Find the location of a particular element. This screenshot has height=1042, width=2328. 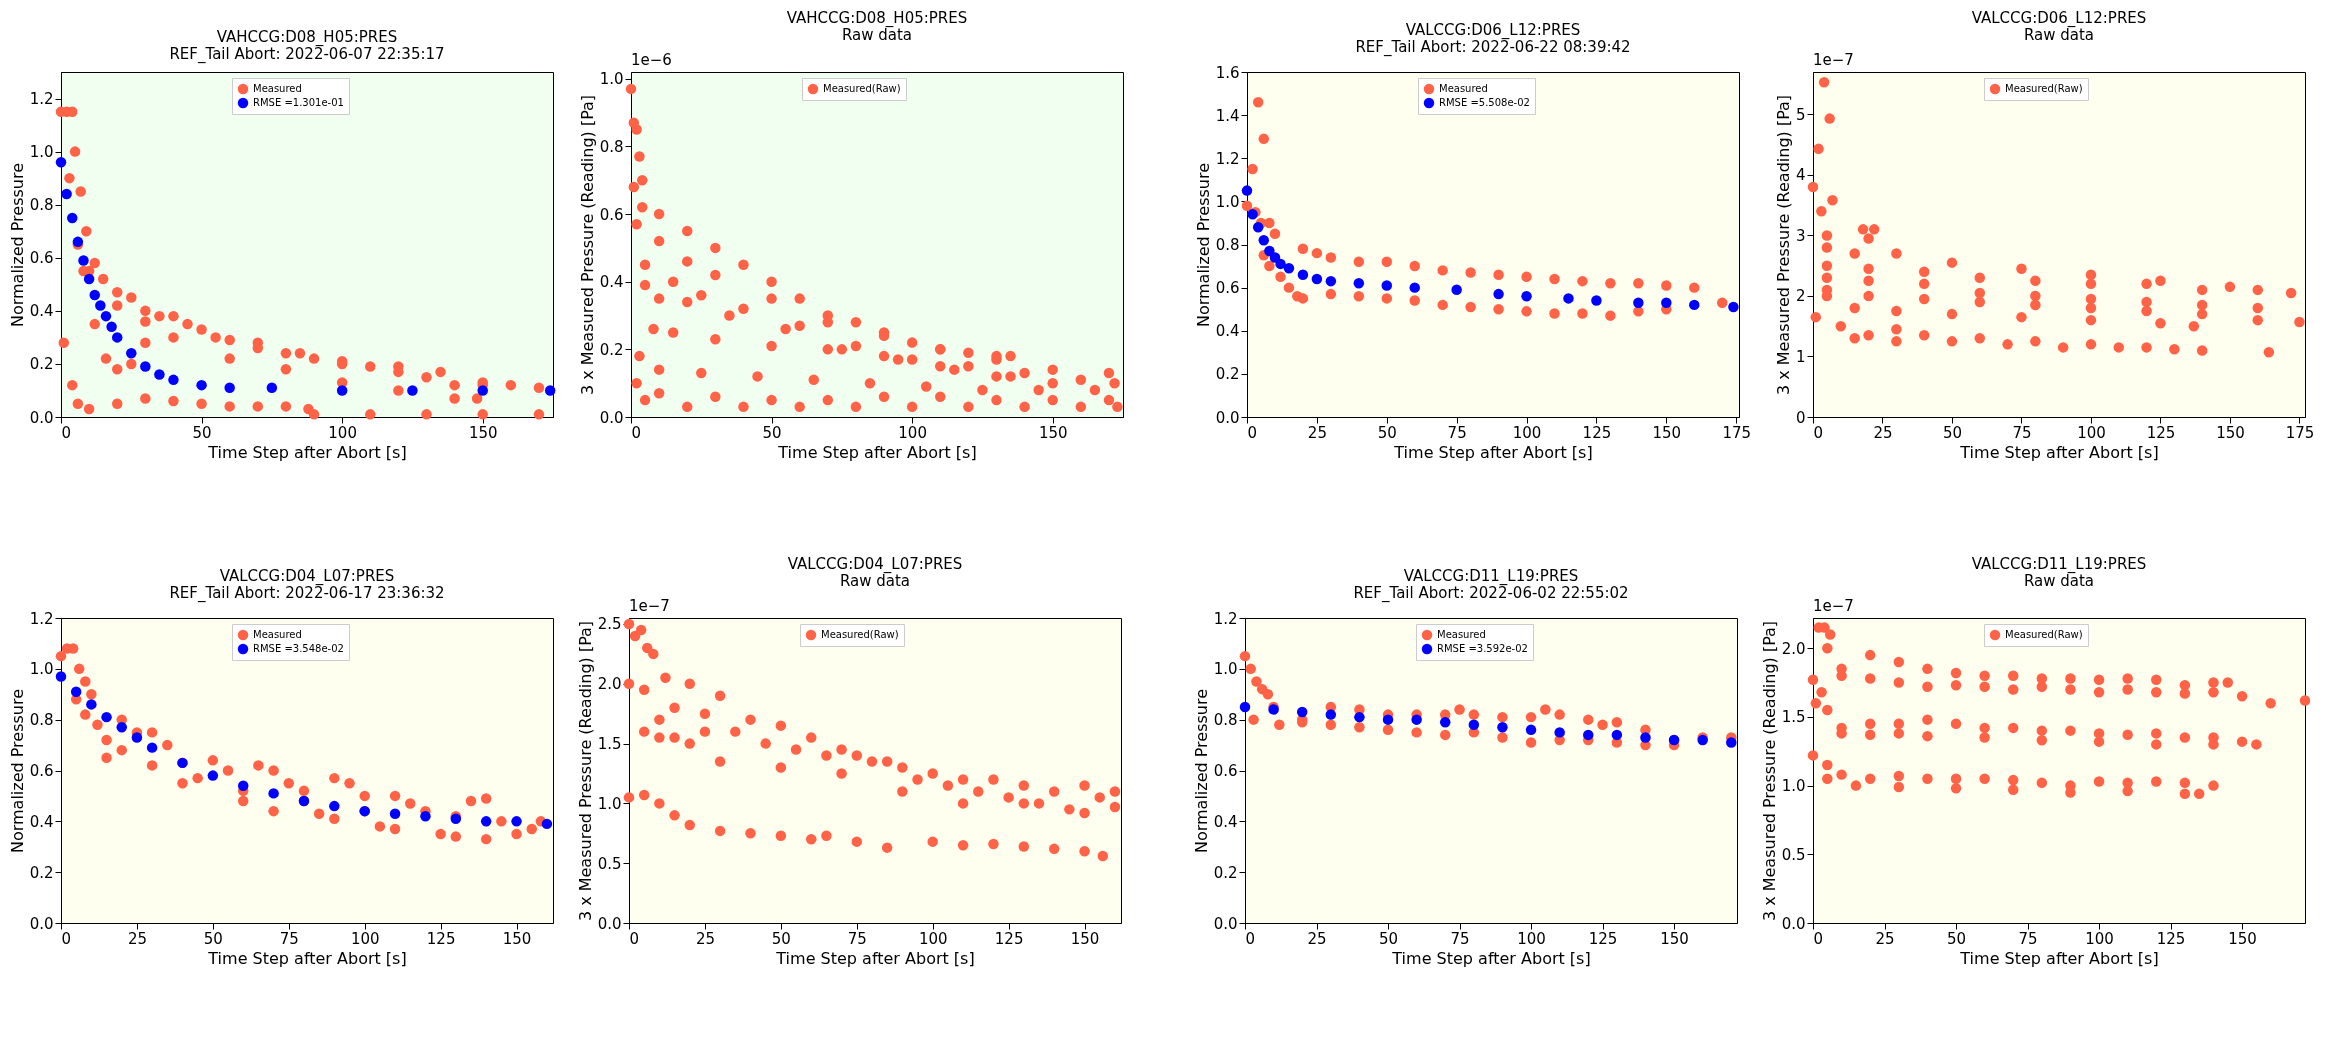

y-tick-label: 2 is located at coordinates (1800, 296).